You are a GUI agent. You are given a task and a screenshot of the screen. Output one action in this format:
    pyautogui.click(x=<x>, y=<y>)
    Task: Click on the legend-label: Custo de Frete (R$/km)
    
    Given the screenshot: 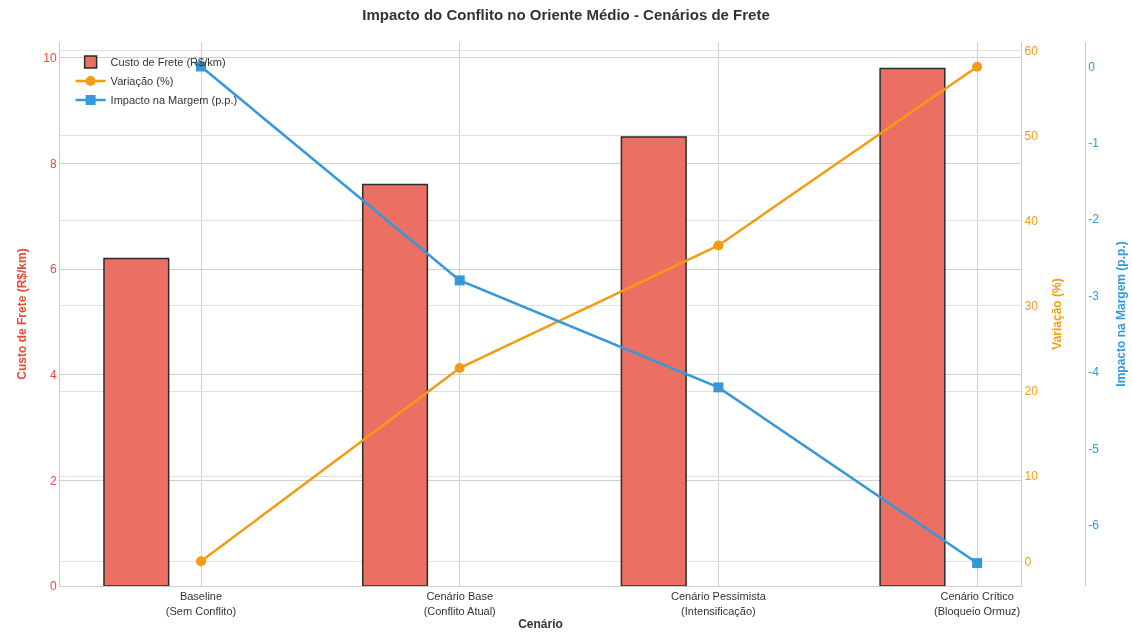 What is the action you would take?
    pyautogui.click(x=168, y=62)
    